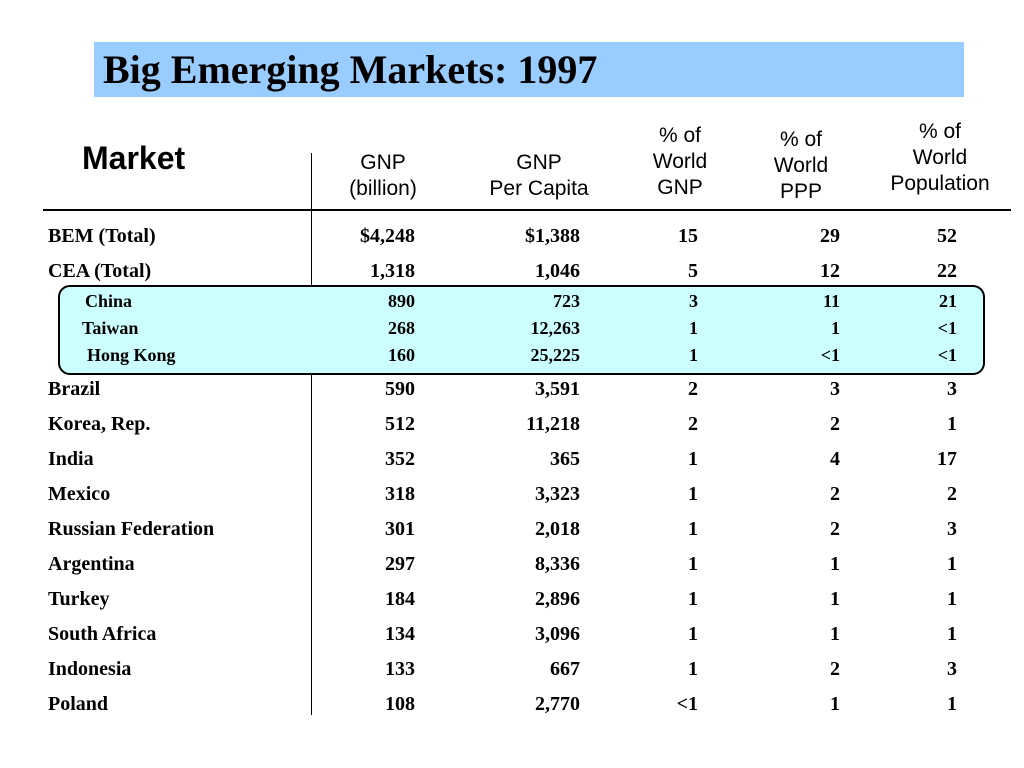 The image size is (1024, 768). I want to click on value-cell: 2,770, so click(557, 704).